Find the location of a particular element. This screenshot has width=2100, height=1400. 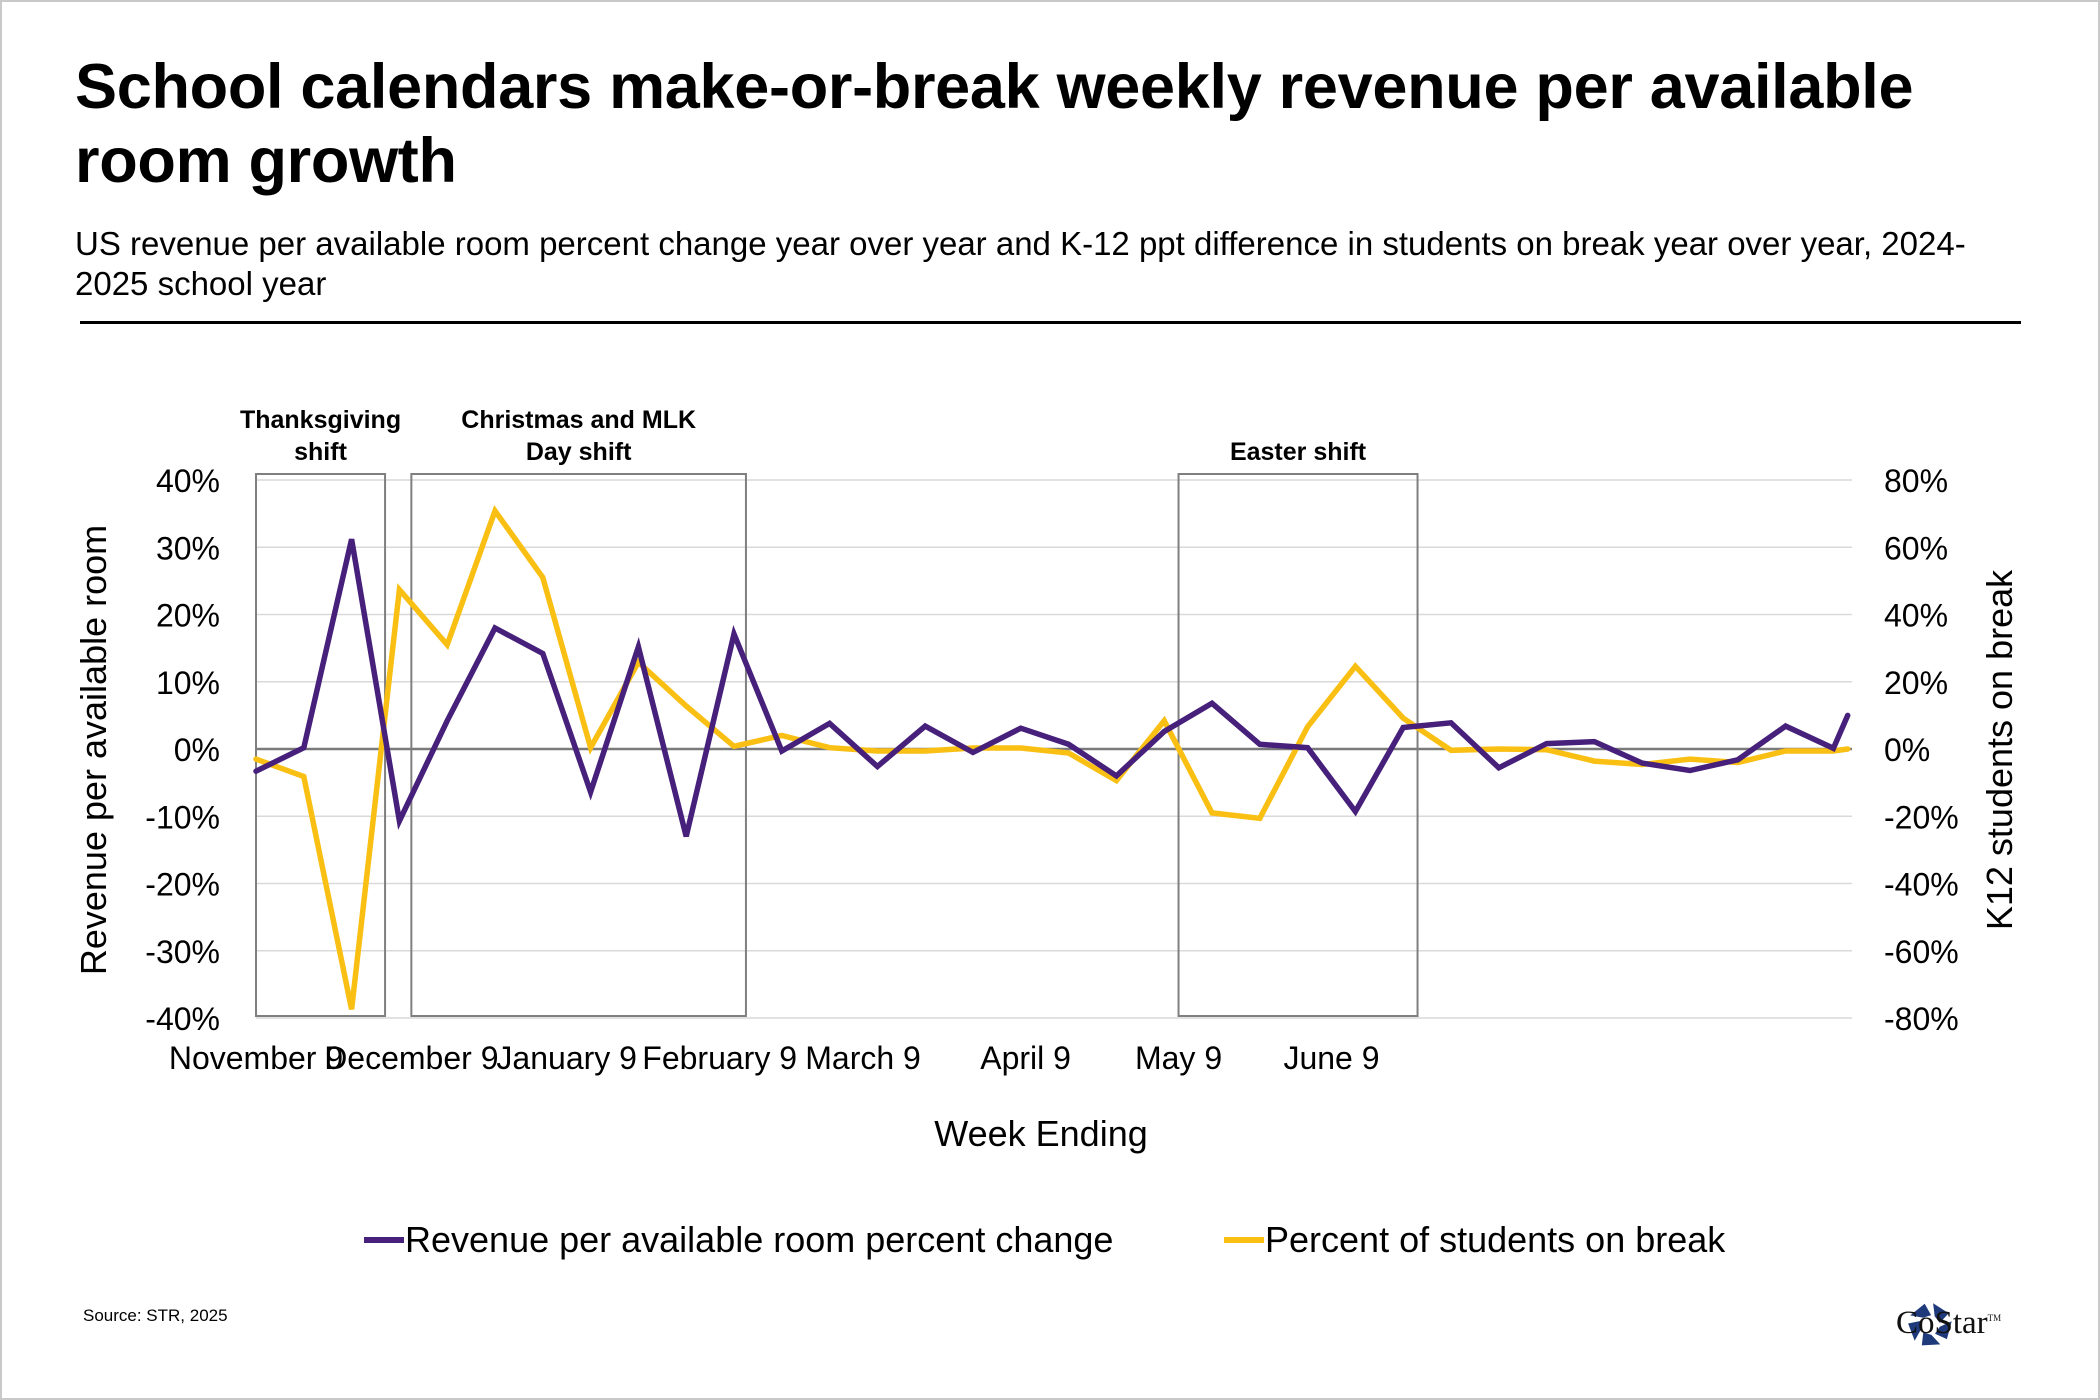

y-tick-label: 10% is located at coordinates (188, 683).